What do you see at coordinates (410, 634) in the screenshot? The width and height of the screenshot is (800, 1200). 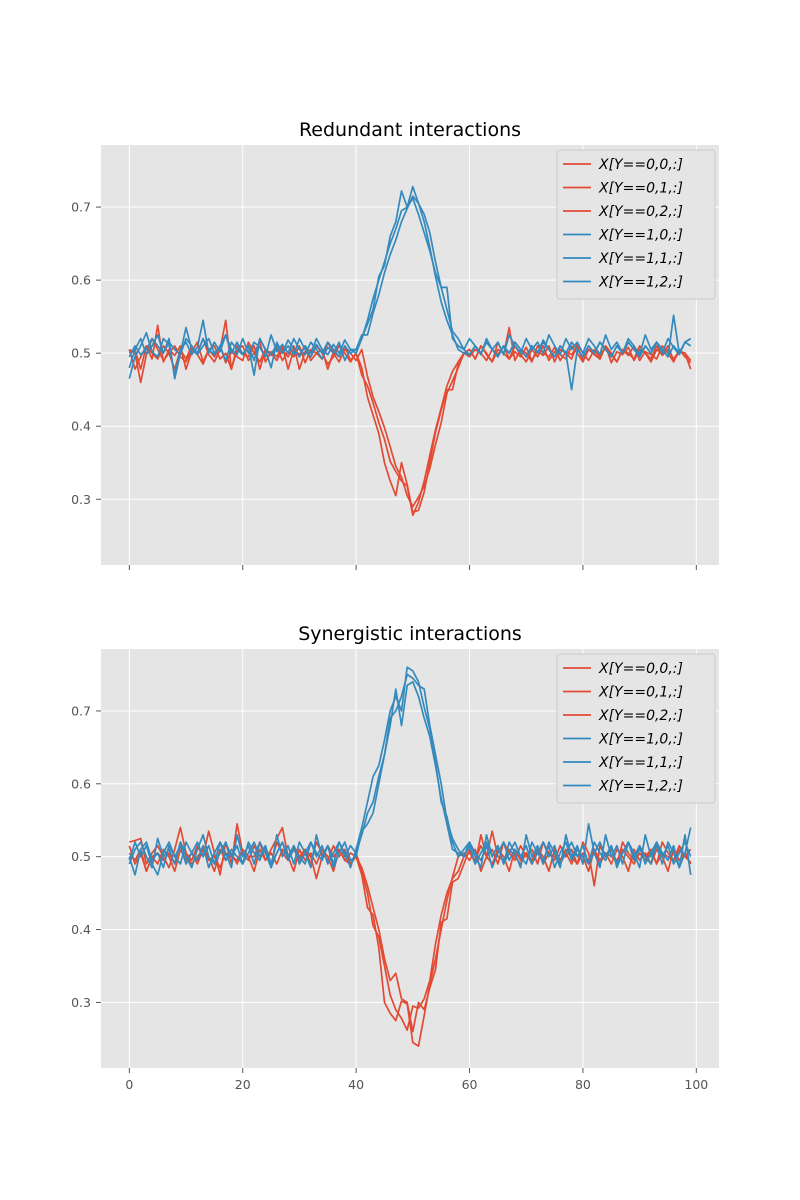 I see `chart-title: Synergistic interactions` at bounding box center [410, 634].